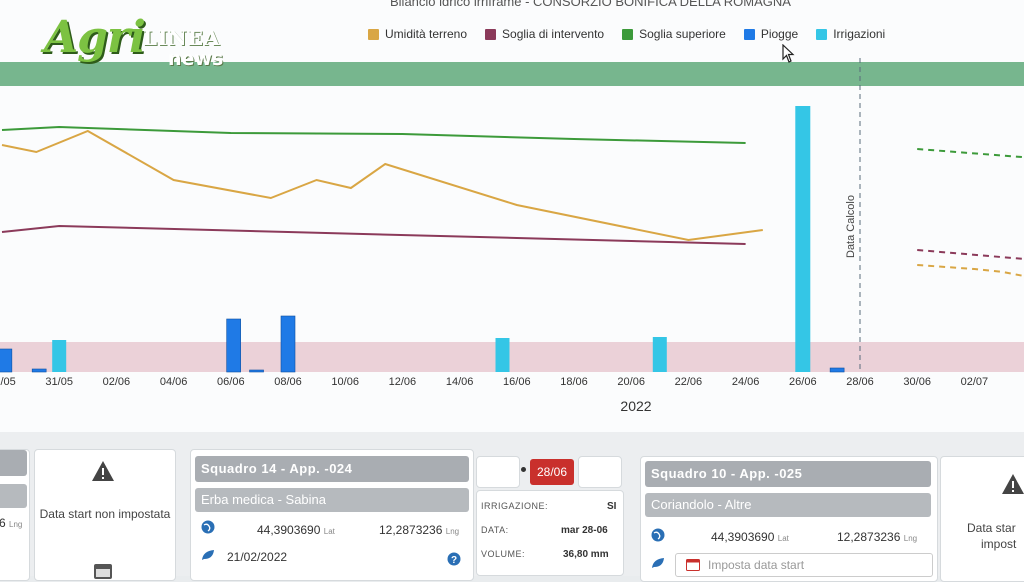 This screenshot has width=1024, height=582. Describe the element at coordinates (345, 382) in the screenshot. I see `x-tick-label: 10/06` at that location.